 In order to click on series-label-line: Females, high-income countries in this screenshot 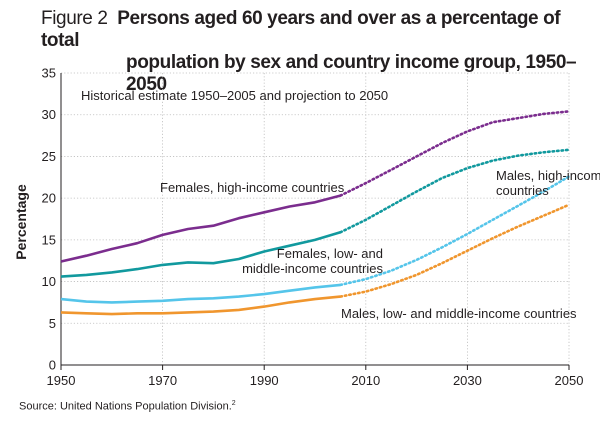, I will do `click(252, 187)`.